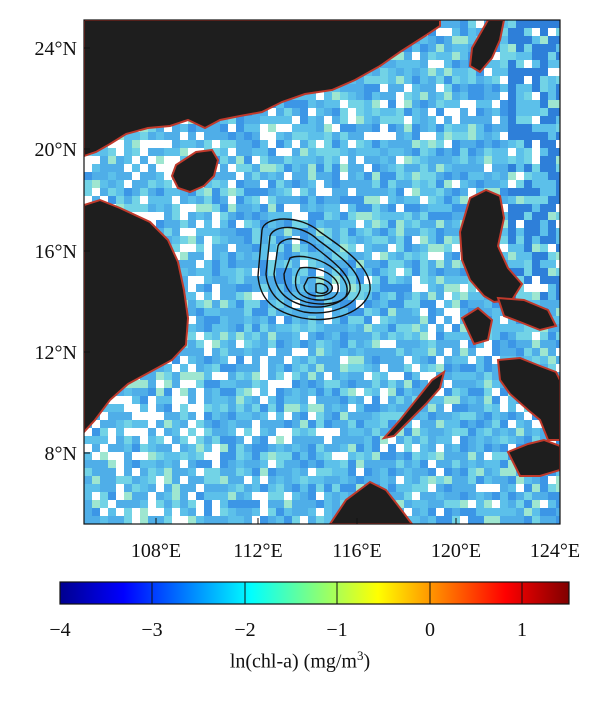 This screenshot has width=600, height=704. Describe the element at coordinates (555, 551) in the screenshot. I see `lon-tick-label: 124°E` at that location.